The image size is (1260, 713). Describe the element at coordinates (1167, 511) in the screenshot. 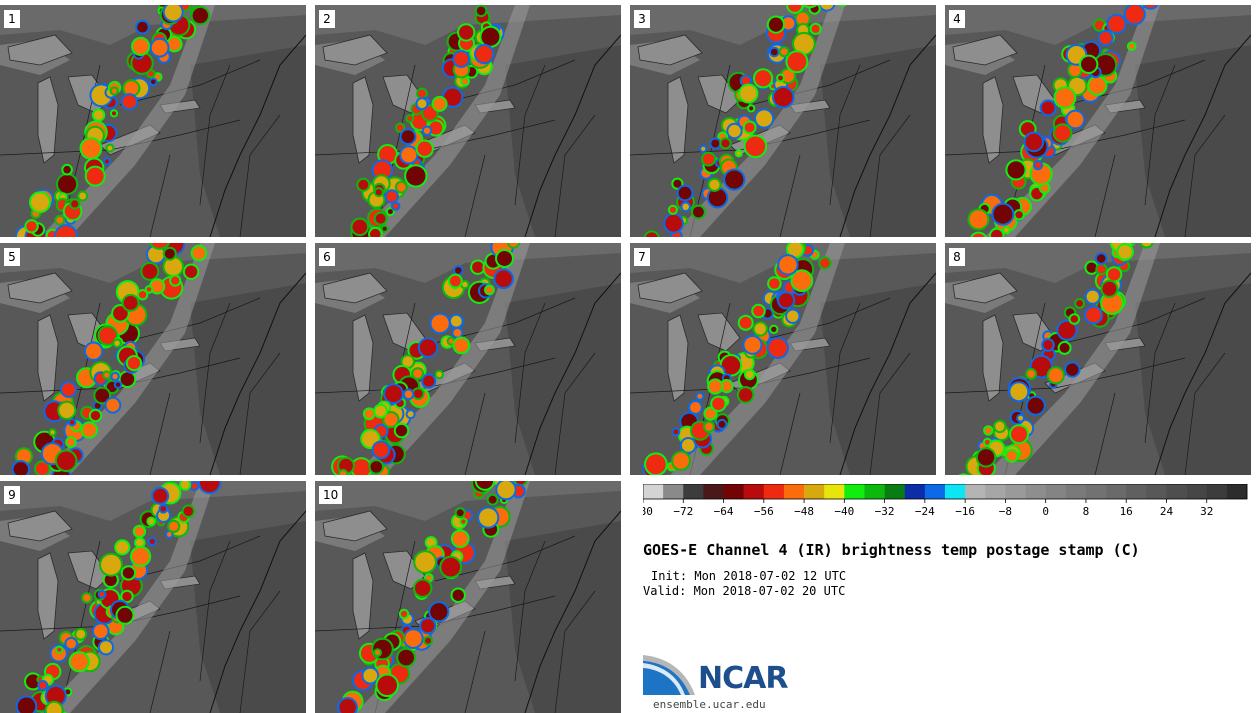

I see `colorbar-tick-label: 24` at that location.